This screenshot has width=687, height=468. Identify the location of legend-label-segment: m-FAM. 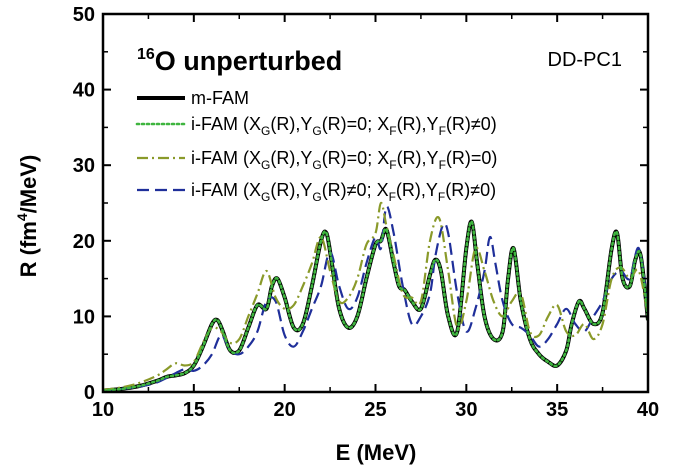
(220, 98).